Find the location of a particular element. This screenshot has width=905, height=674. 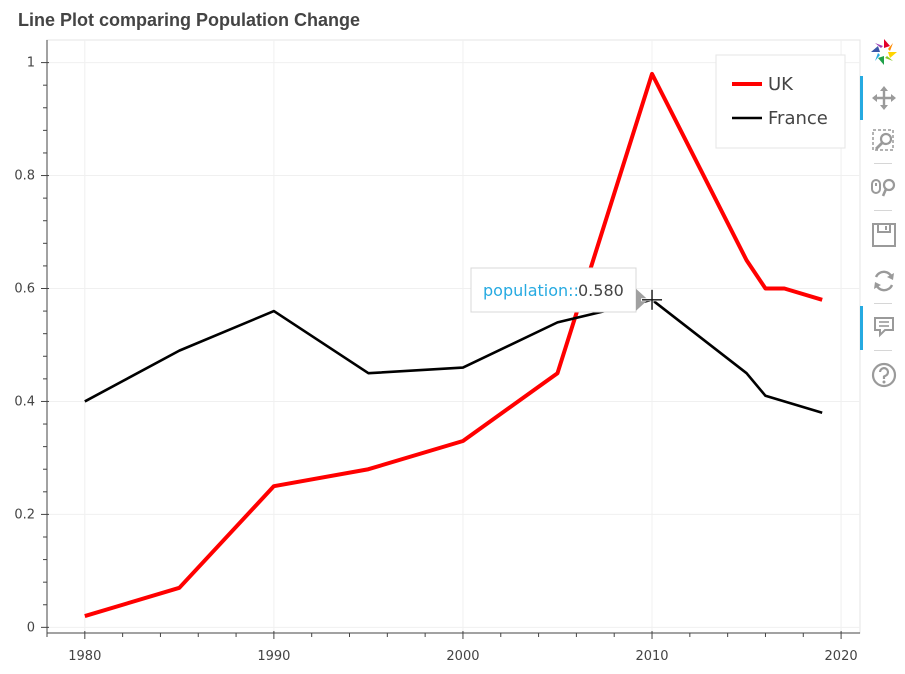

x-tick-label: 2020 is located at coordinates (841, 656).